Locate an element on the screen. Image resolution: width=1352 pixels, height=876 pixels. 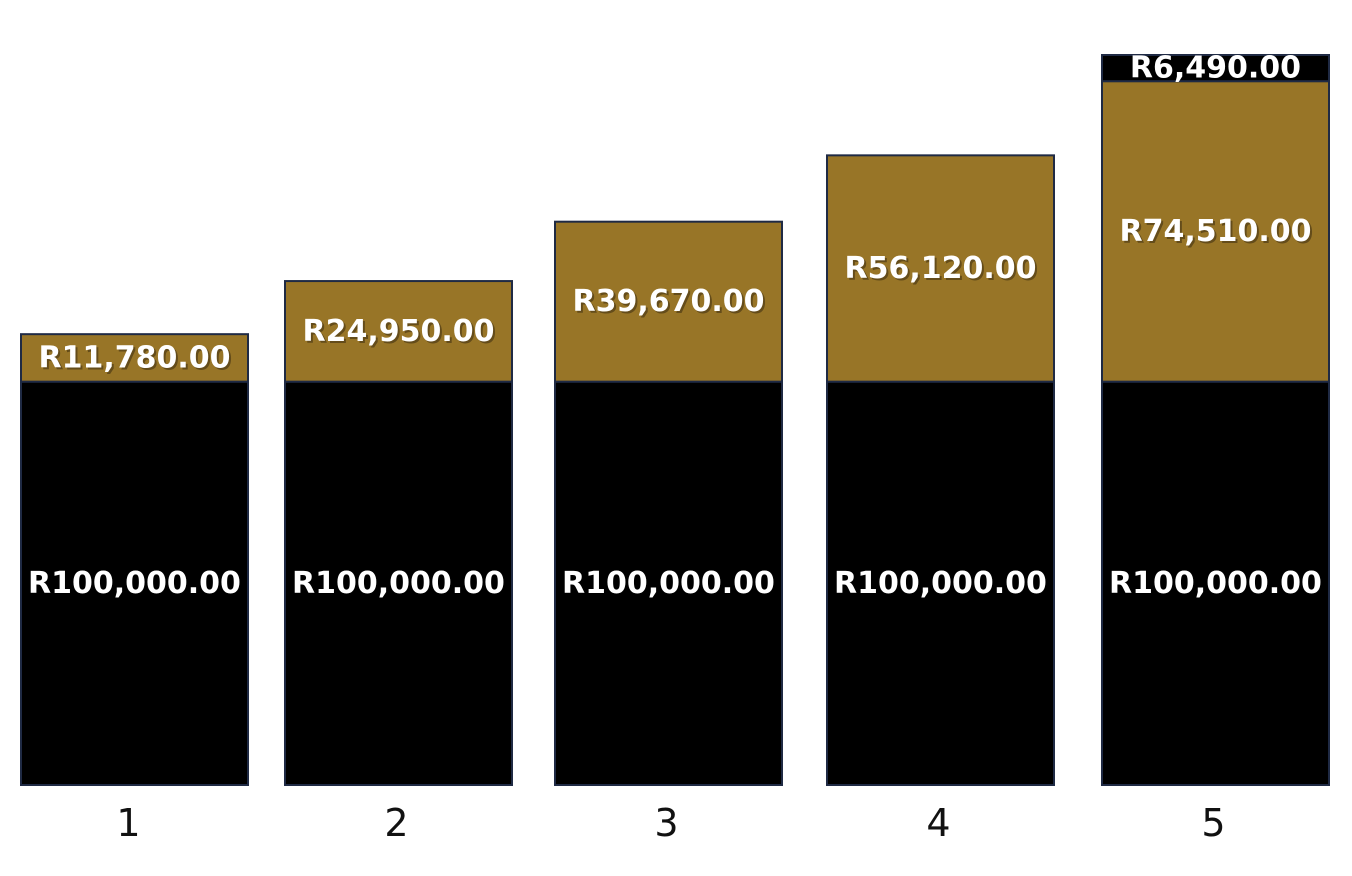
segment-label-shadow-5: R74,510.00 is located at coordinates (1217, 233).